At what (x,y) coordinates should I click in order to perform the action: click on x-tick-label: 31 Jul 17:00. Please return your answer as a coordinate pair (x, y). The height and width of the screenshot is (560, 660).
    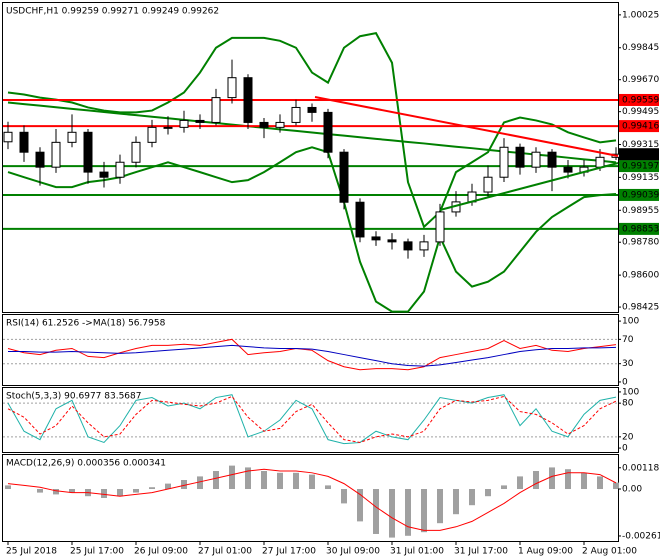
    Looking at the image, I should click on (481, 552).